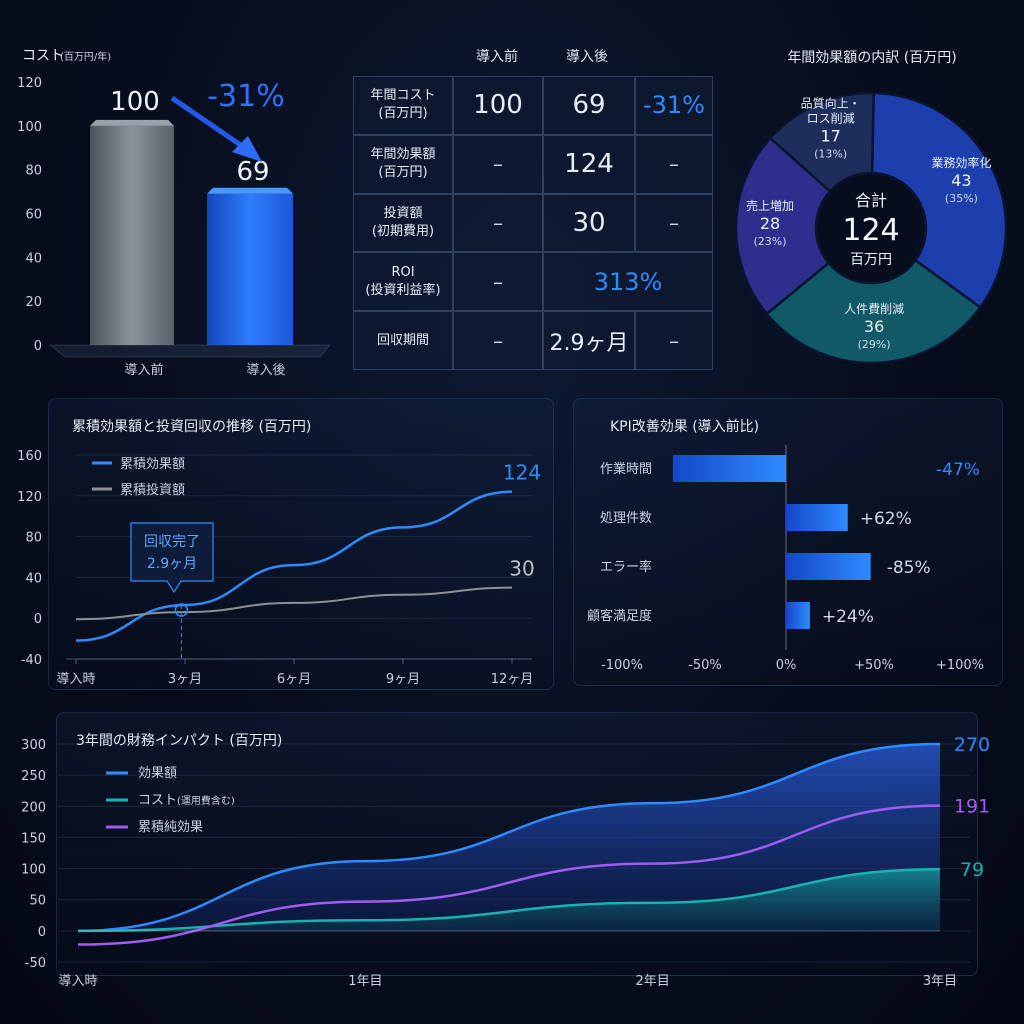  I want to click on kpi-value-label: +24%, so click(848, 617).